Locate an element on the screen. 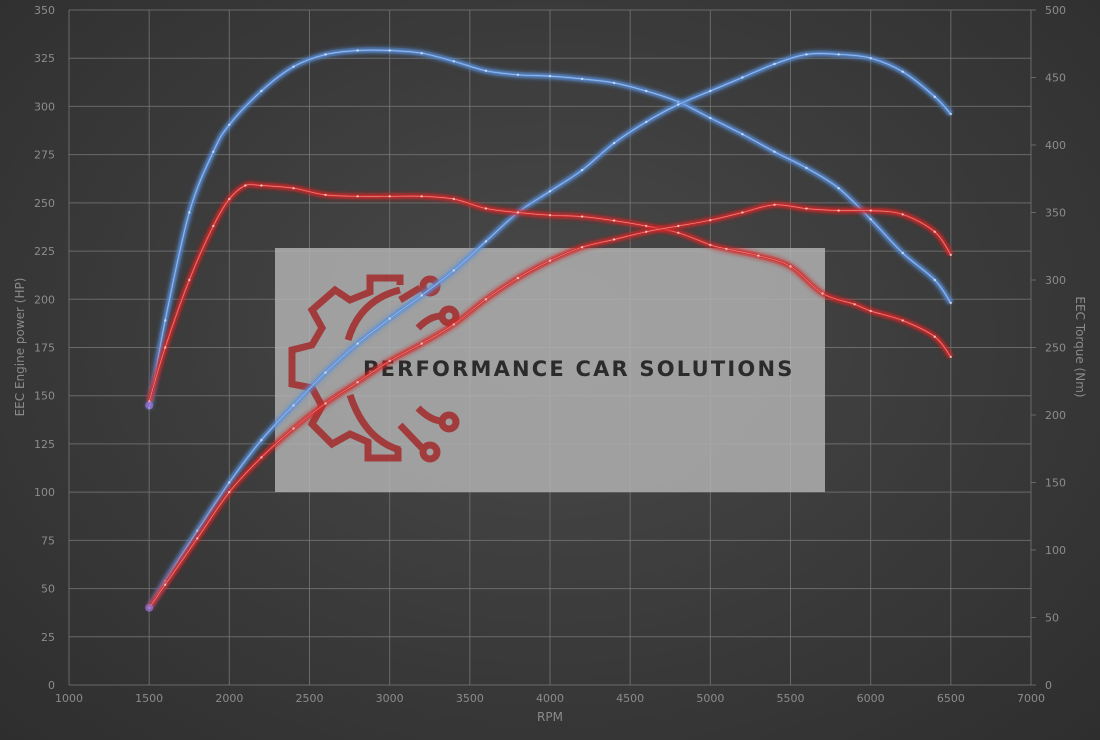 Image resolution: width=1100 pixels, height=740 pixels. y-right-tick-label: 50 is located at coordinates (1052, 618).